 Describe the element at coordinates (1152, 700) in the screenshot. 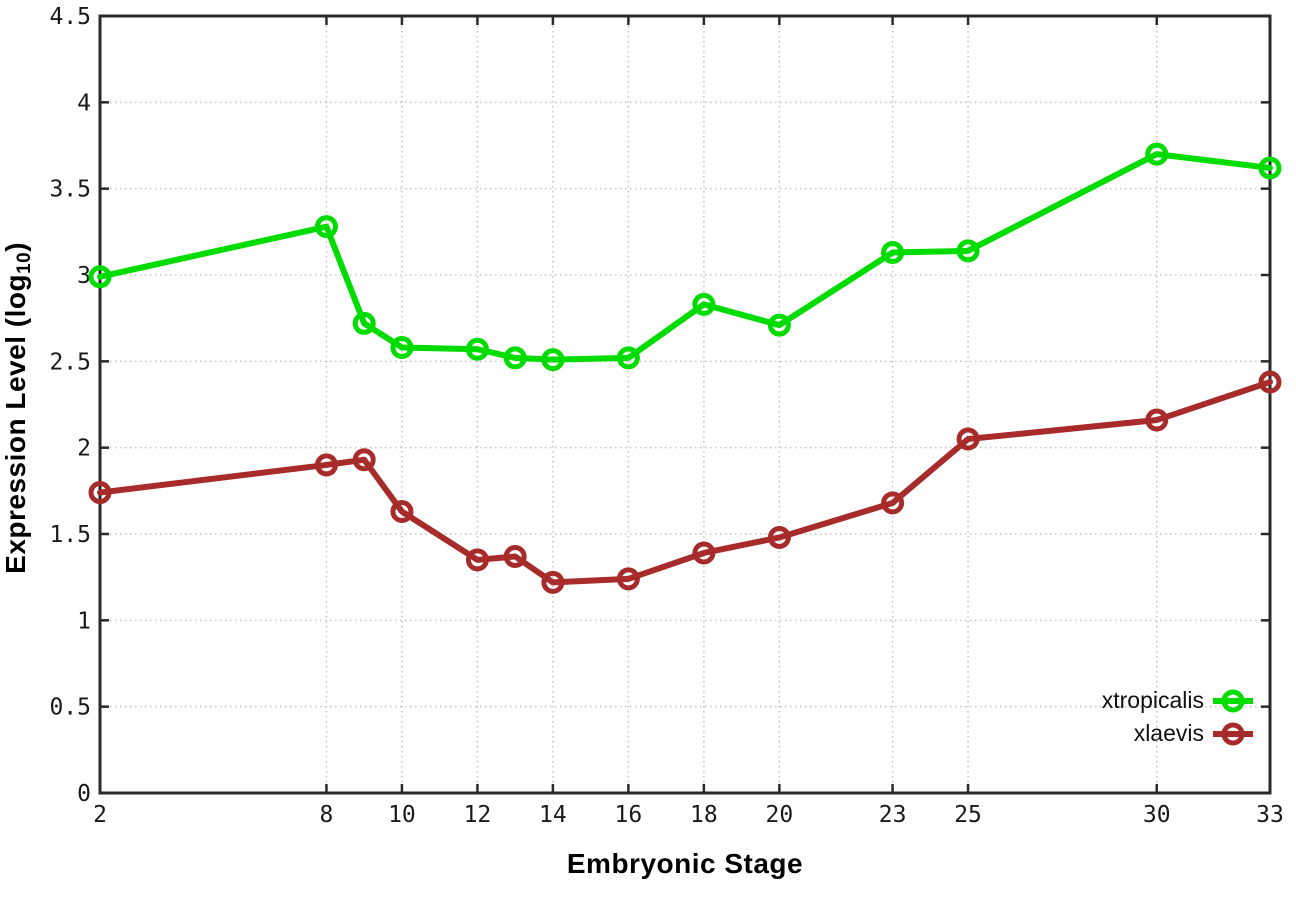

I see `legend-label-xtropicalis: xtropicalis` at that location.